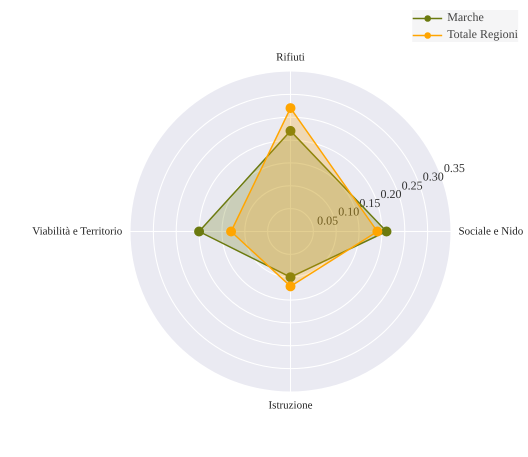 The image size is (528, 457). I want to click on y-tick-label: 0.10, so click(349, 211).